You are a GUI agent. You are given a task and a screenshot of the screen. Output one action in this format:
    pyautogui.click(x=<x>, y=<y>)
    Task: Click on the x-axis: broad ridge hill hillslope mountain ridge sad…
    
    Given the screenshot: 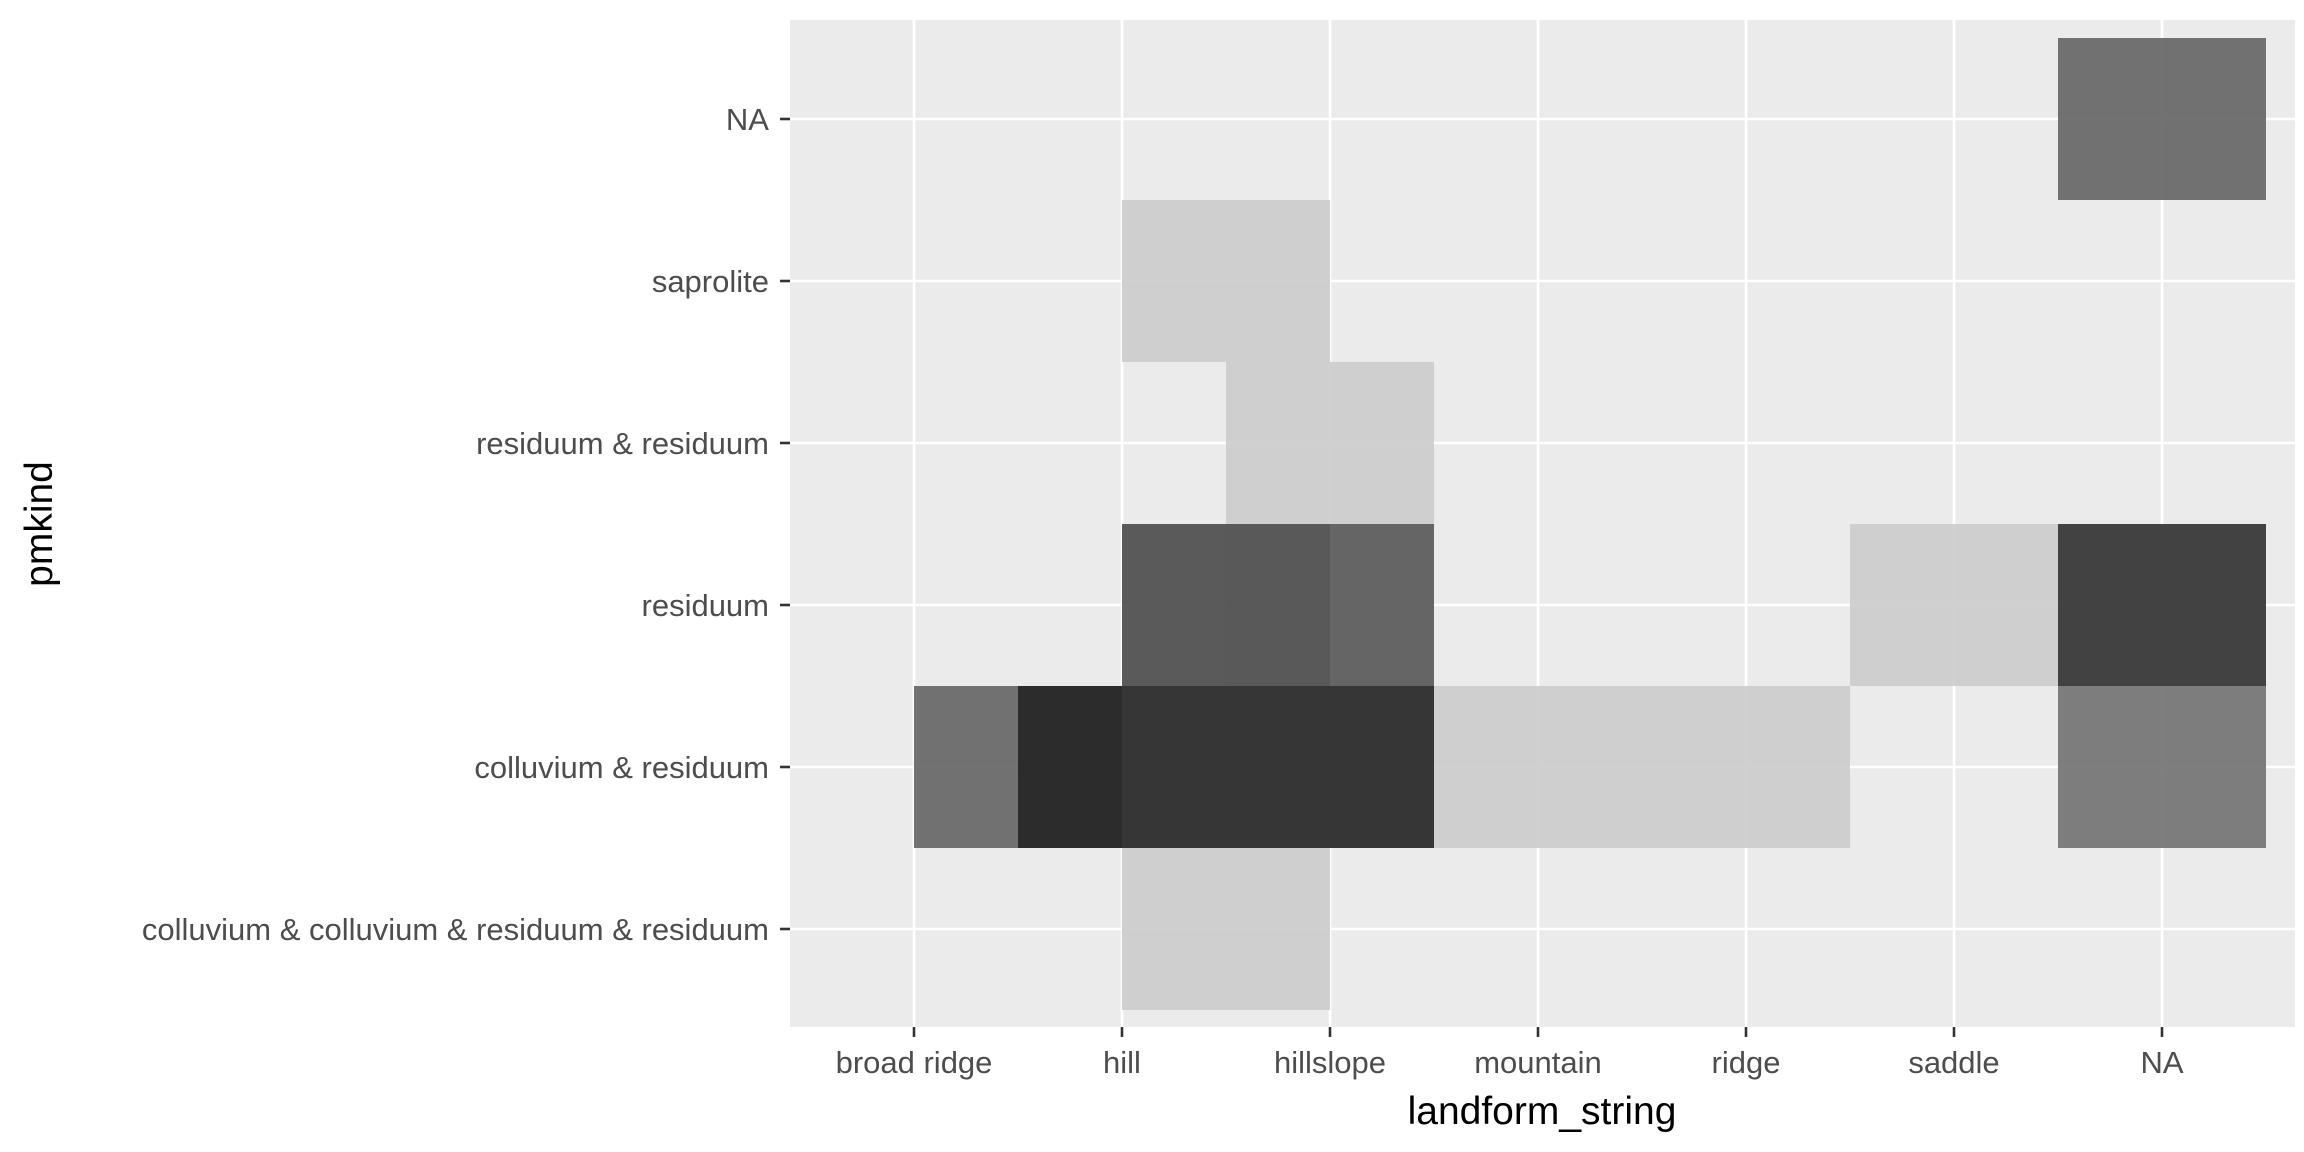 What is the action you would take?
    pyautogui.click(x=1510, y=1053)
    